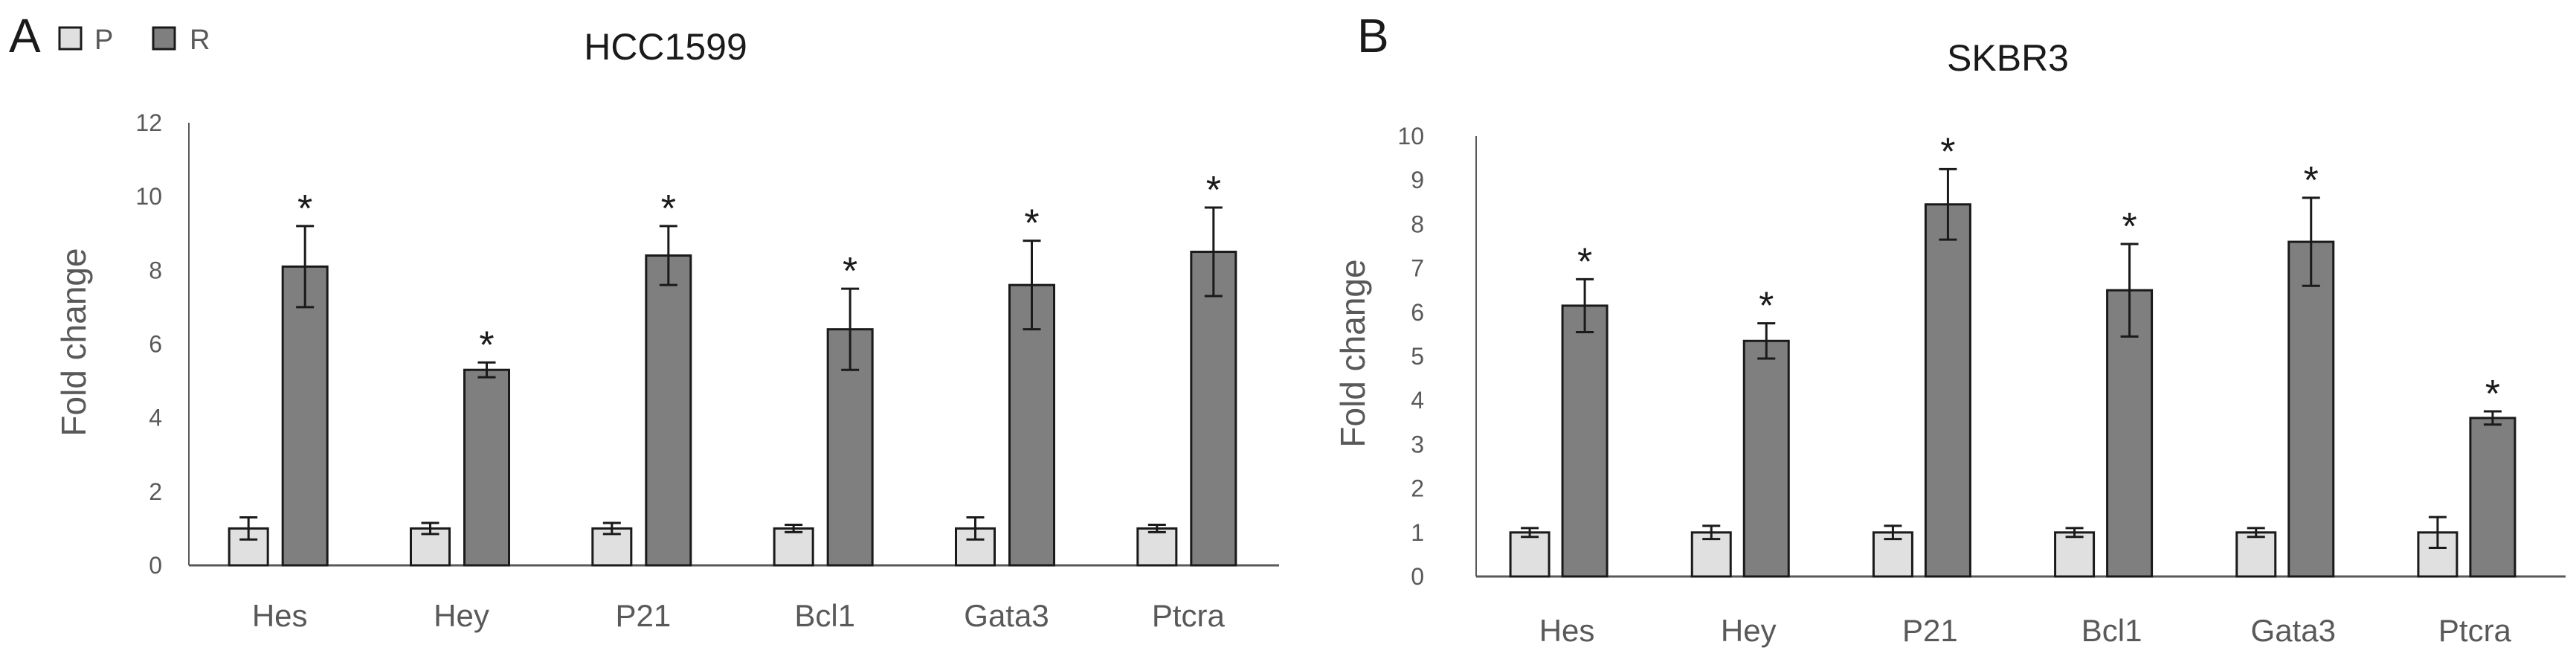 Image resolution: width=2576 pixels, height=668 pixels. I want to click on y-tick-label: 5, so click(1417, 357).